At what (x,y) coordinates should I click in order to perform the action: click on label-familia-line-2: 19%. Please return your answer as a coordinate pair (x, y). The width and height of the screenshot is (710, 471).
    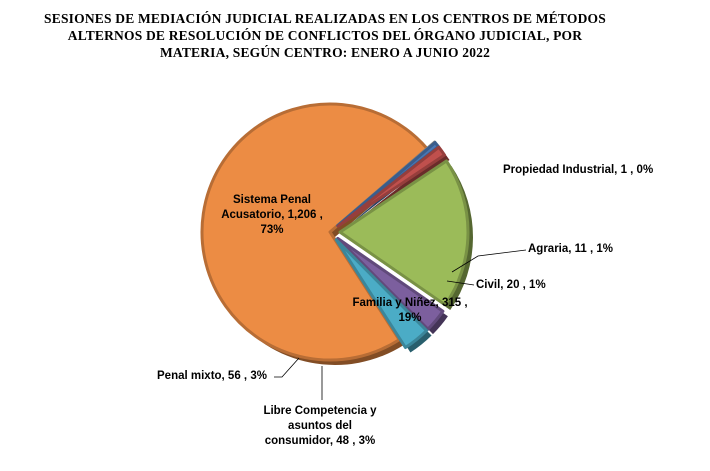
    Looking at the image, I should click on (410, 318).